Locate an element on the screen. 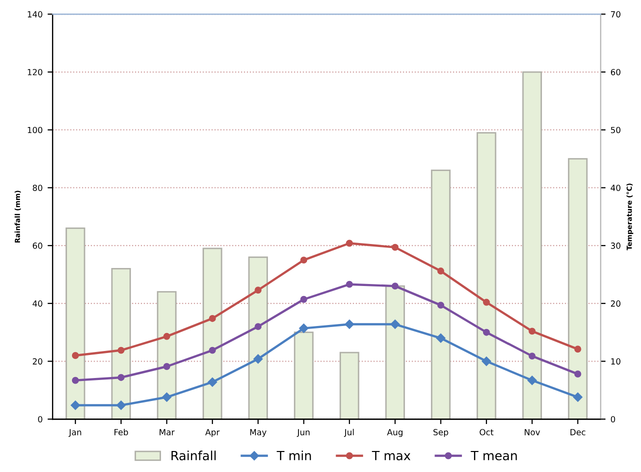 This screenshot has width=641, height=472. x-tick-label: Nov is located at coordinates (532, 432).